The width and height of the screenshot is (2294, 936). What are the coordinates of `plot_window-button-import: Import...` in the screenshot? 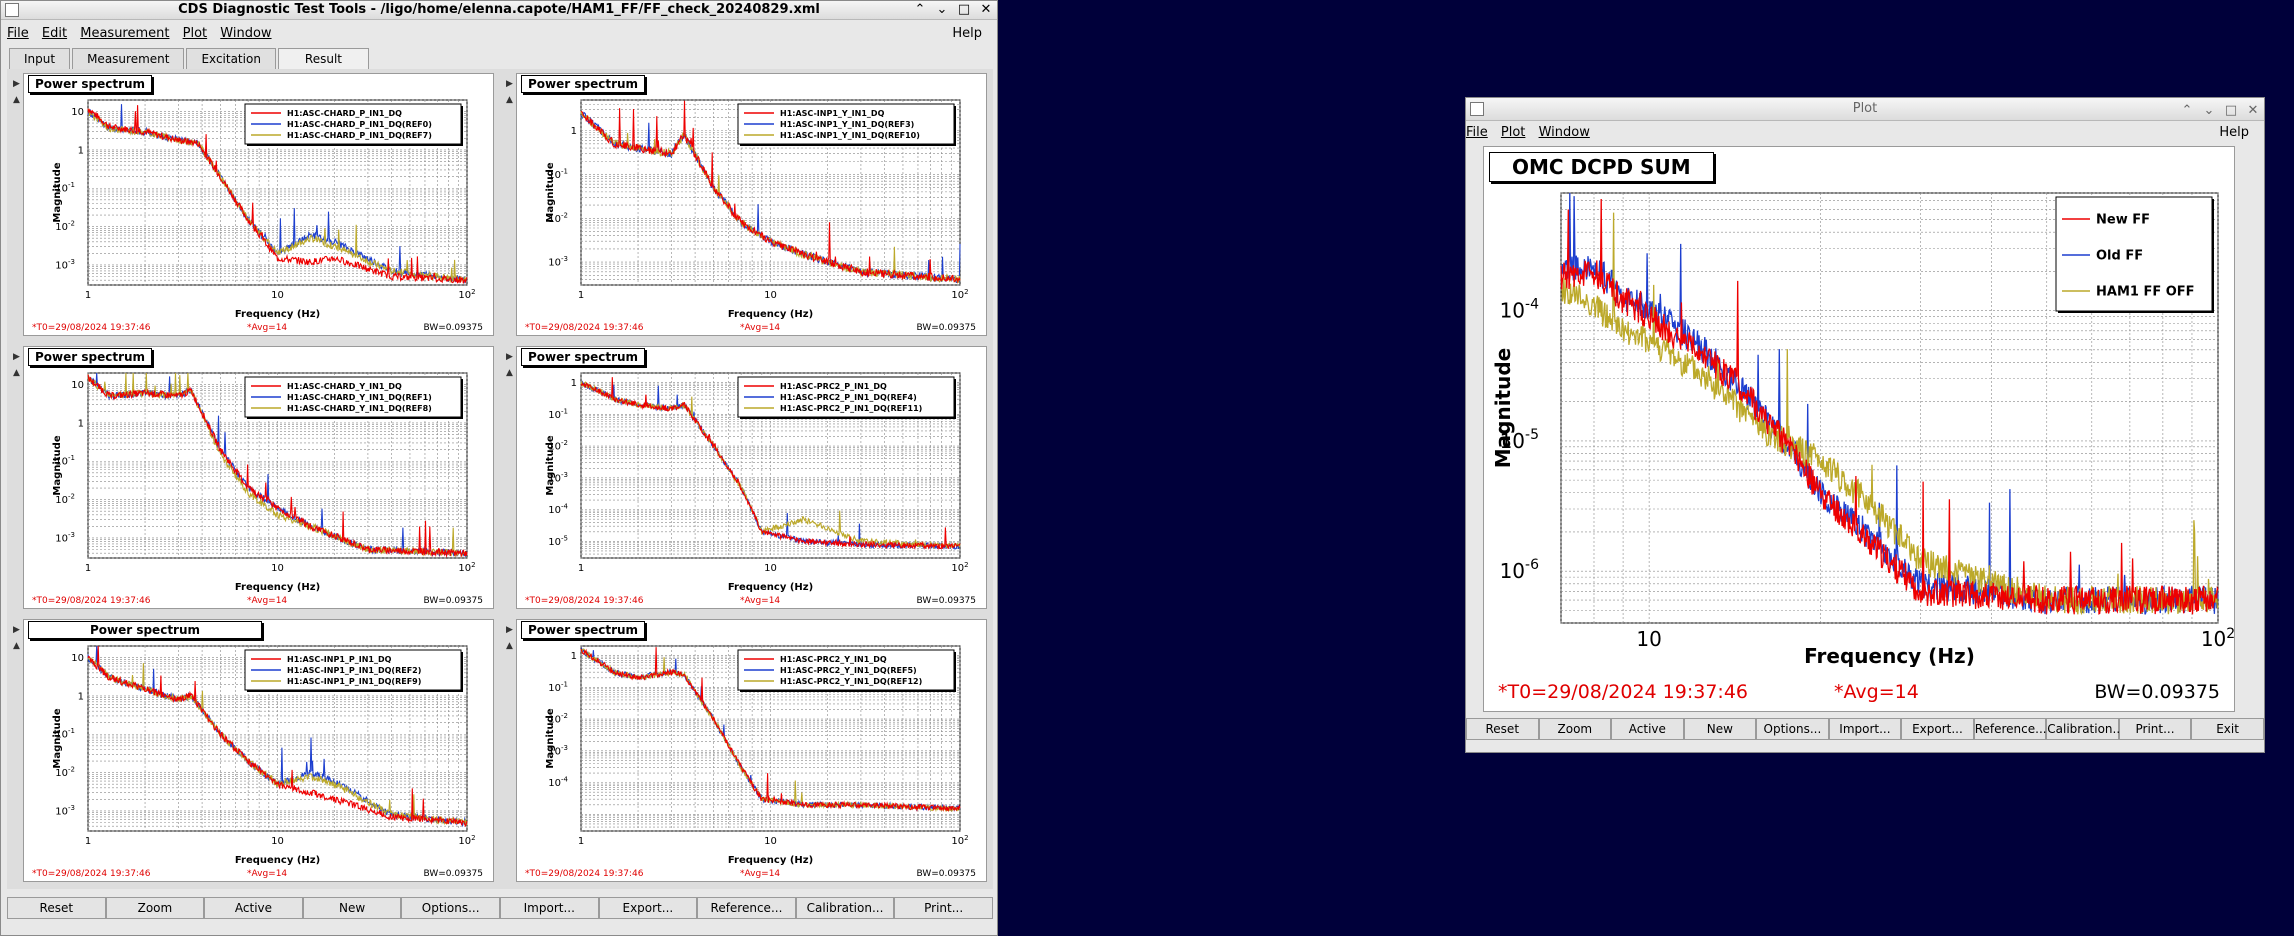 It's located at (1865, 729).